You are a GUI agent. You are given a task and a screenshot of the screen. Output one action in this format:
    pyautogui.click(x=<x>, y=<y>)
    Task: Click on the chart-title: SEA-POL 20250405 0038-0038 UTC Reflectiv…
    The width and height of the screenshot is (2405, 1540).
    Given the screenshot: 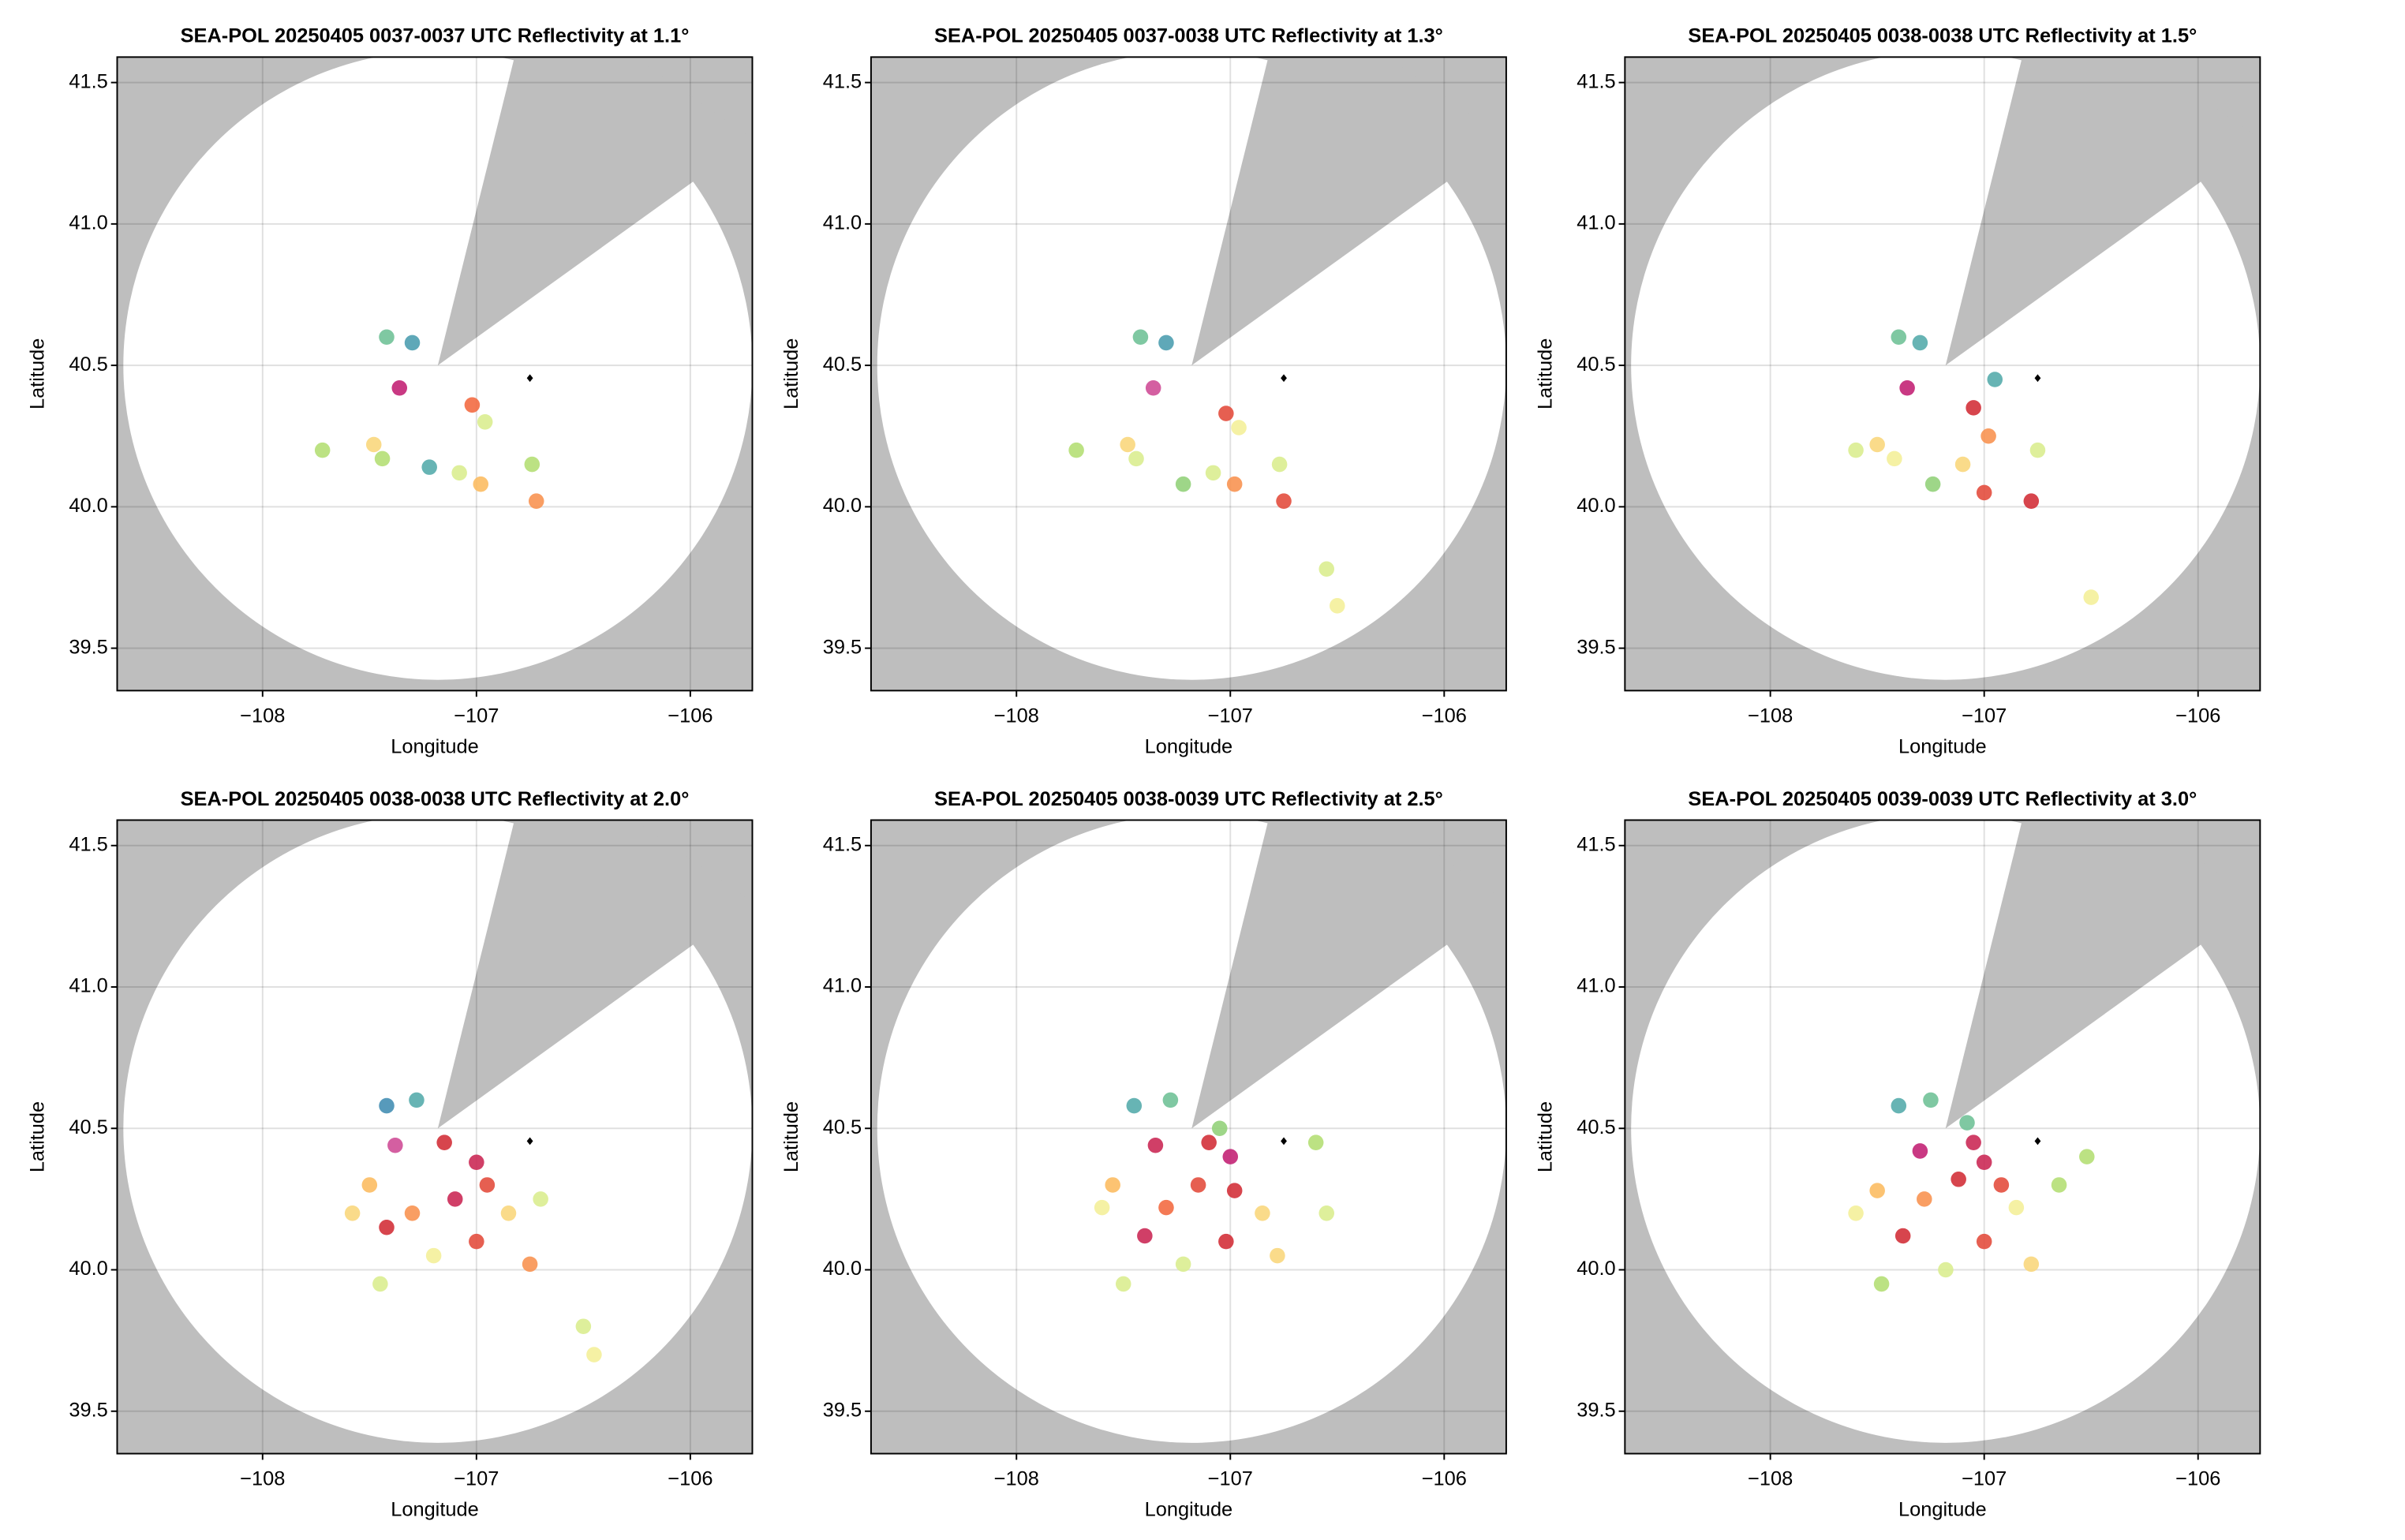 What is the action you would take?
    pyautogui.click(x=436, y=799)
    